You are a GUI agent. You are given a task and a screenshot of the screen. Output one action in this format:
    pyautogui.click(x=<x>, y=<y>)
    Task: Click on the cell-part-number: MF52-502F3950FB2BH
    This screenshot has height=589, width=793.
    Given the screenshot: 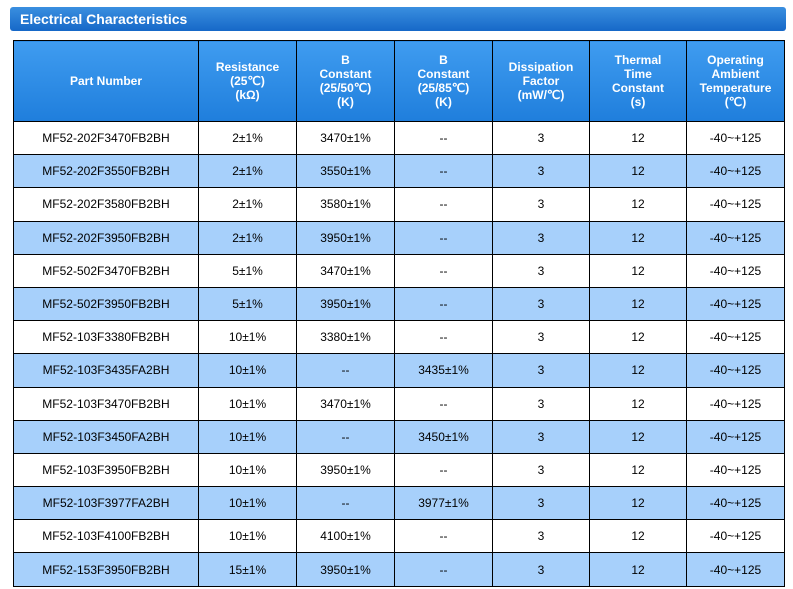 What is the action you would take?
    pyautogui.click(x=106, y=304)
    